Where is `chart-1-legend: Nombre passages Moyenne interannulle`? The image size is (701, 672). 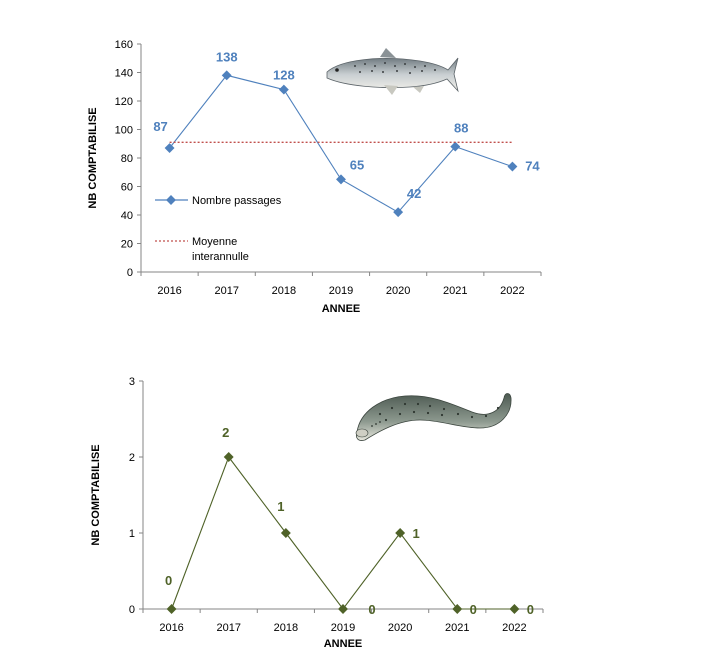
chart-1-legend: Nombre passages Moyenne interannulle is located at coordinates (218, 229).